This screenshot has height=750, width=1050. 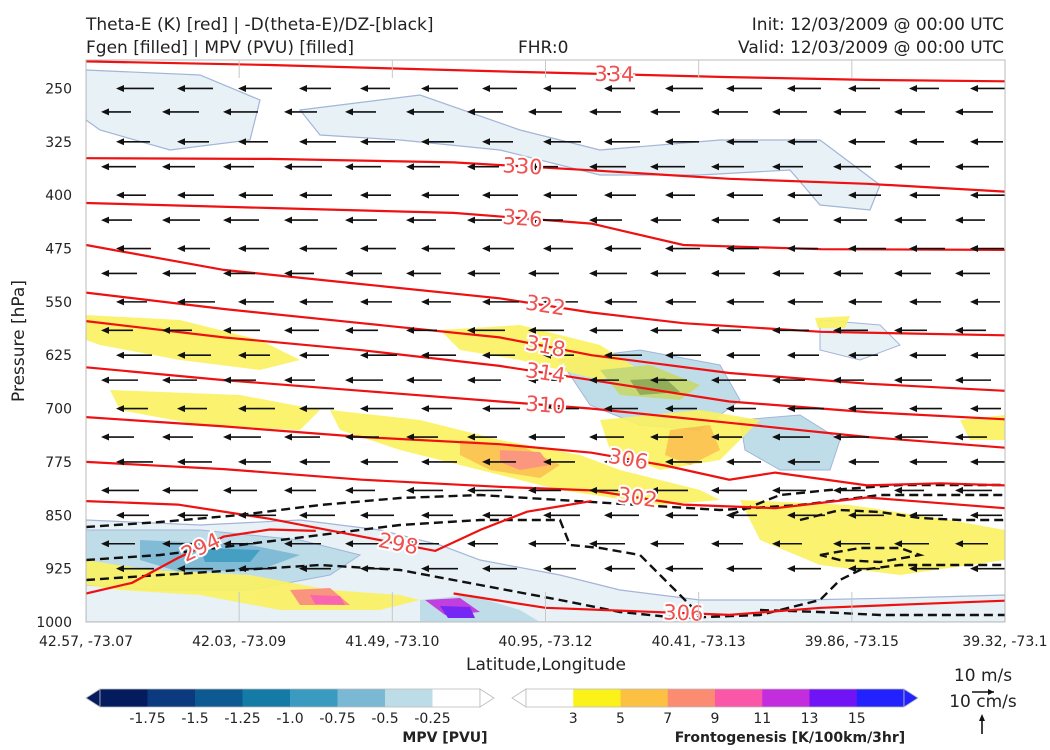 What do you see at coordinates (444, 738) in the screenshot?
I see `mpv-colorbar-label: MPV [PVU]` at bounding box center [444, 738].